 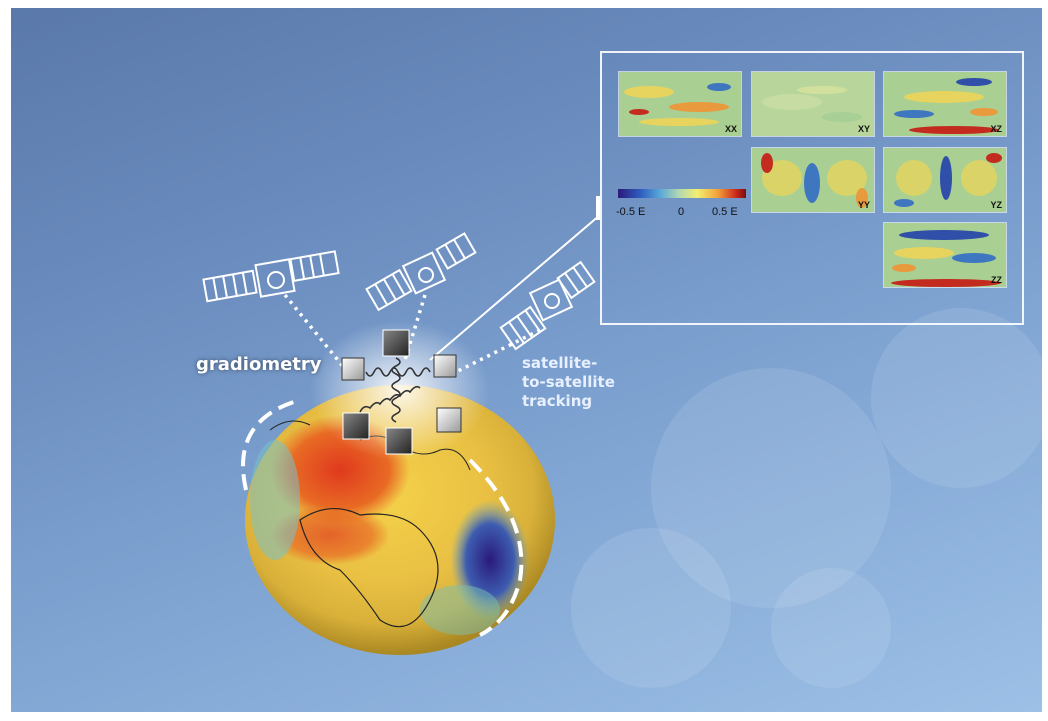 What do you see at coordinates (945, 255) in the screenshot?
I see `panel-zz: ZZ` at bounding box center [945, 255].